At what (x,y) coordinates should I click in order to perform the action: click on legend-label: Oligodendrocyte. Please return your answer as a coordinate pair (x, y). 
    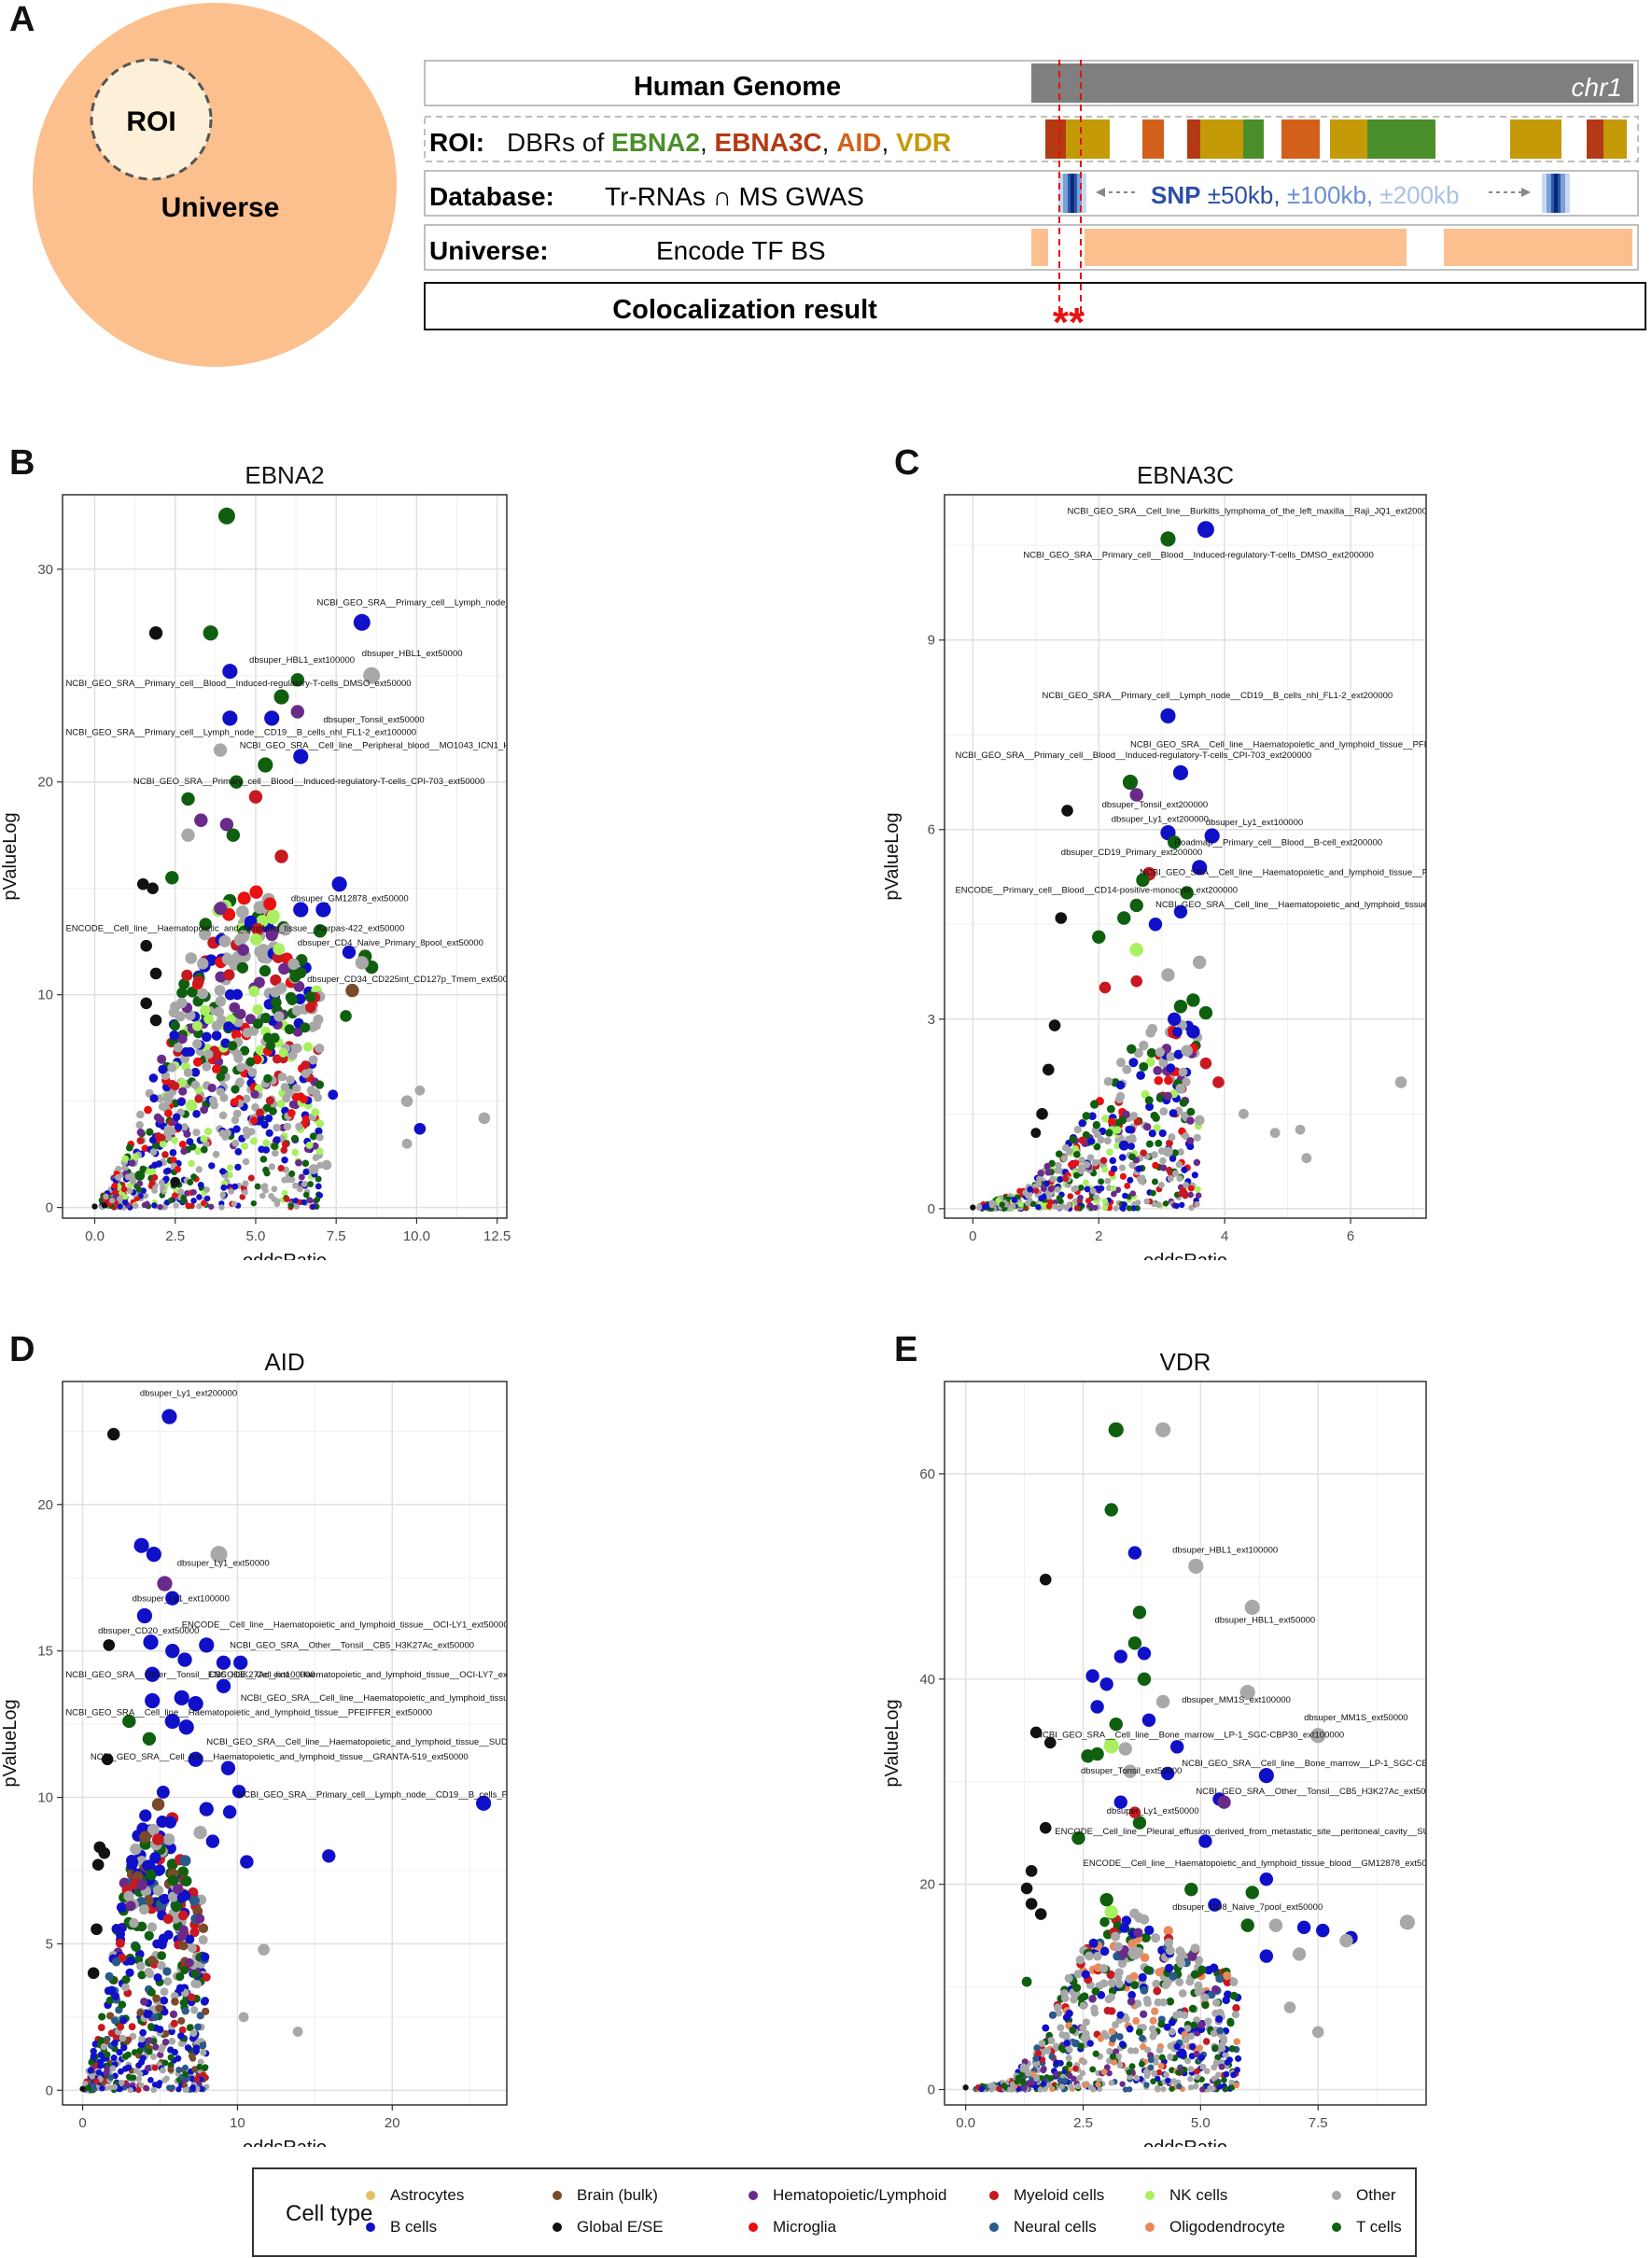
    Looking at the image, I should click on (1227, 2227).